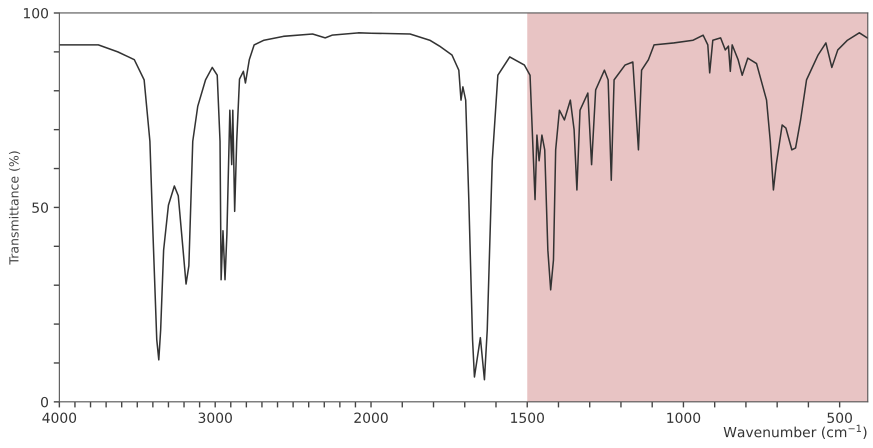 This screenshot has width=873, height=448. Describe the element at coordinates (40, 207) in the screenshot. I see `y-tick-label: 50` at that location.